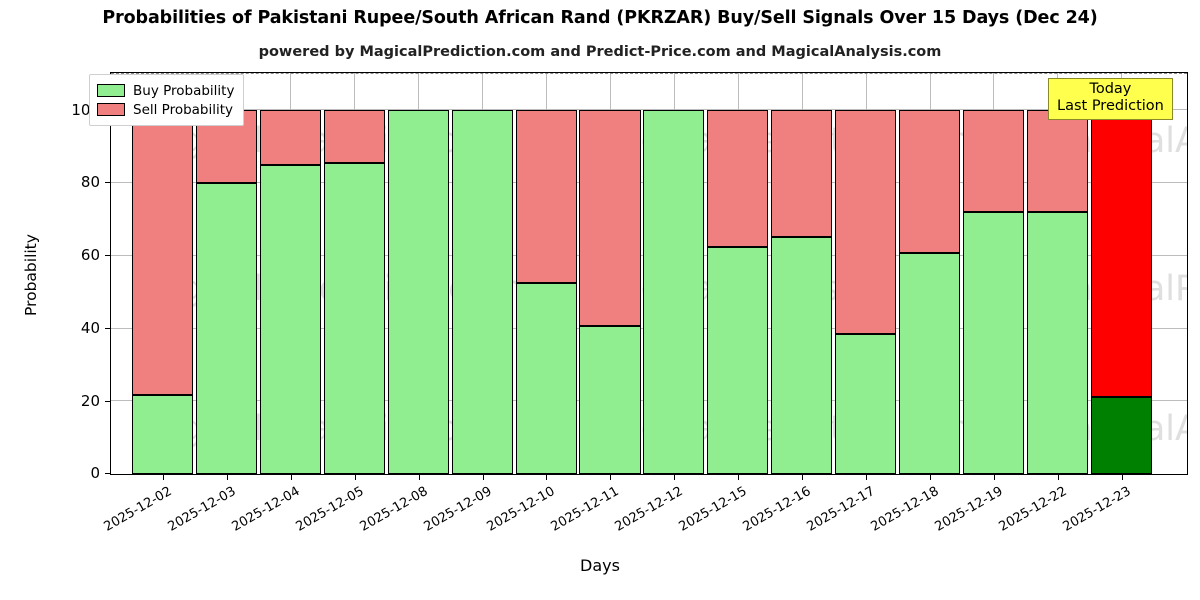  I want to click on today-annotation: Today Last Prediction, so click(1110, 99).